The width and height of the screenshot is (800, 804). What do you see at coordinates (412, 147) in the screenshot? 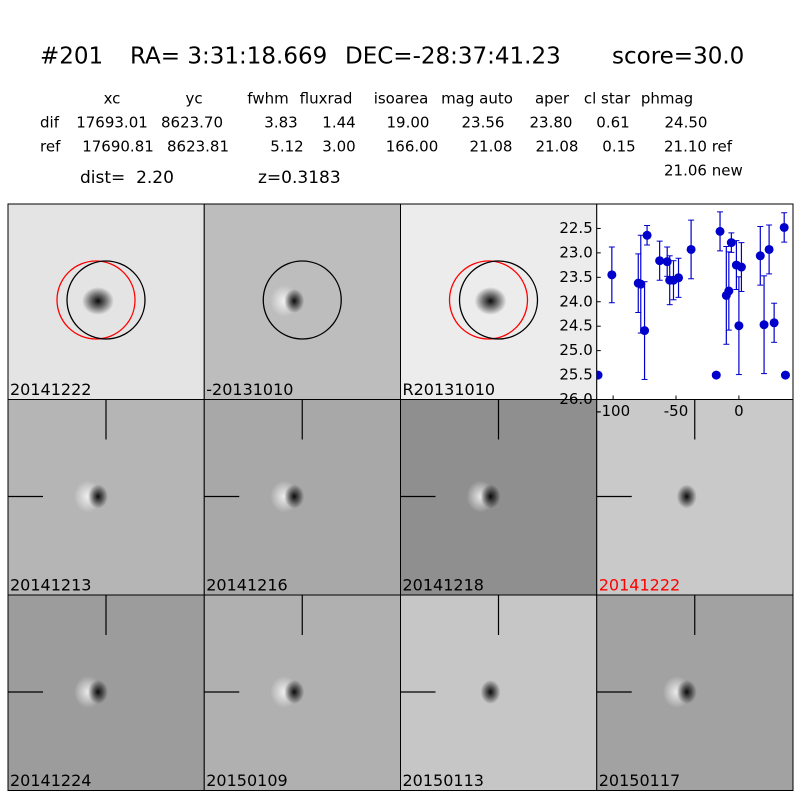
I see `table-cell: 166.00` at bounding box center [412, 147].